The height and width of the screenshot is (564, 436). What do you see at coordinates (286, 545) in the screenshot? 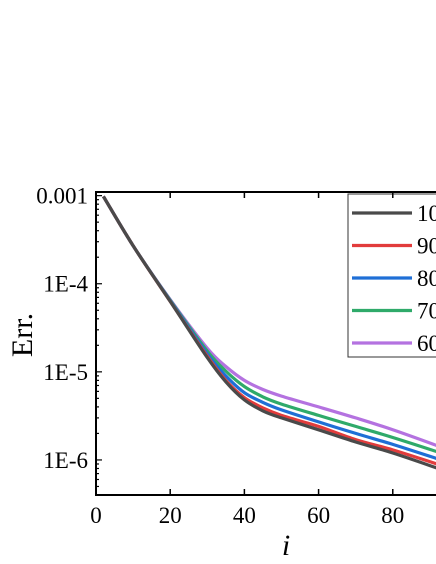
I see `x-axis-title: i` at bounding box center [286, 545].